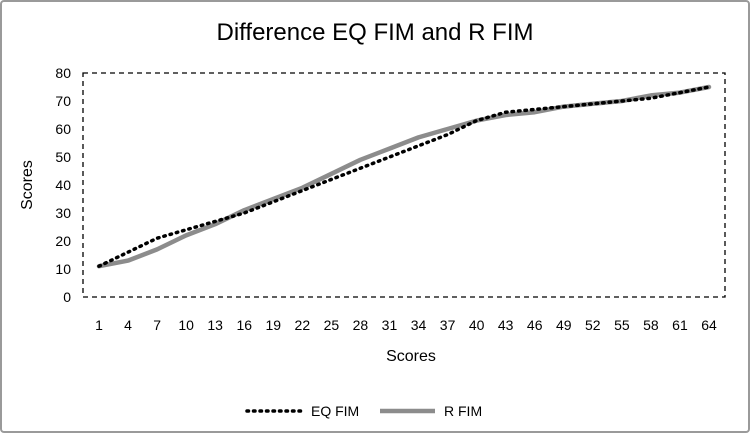 The image size is (750, 433). I want to click on x-tick-label: 61, so click(680, 325).